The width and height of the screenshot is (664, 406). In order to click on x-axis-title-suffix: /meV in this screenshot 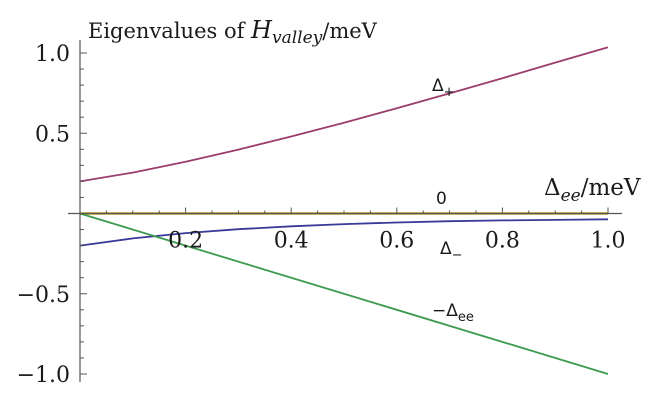, I will do `click(611, 188)`.